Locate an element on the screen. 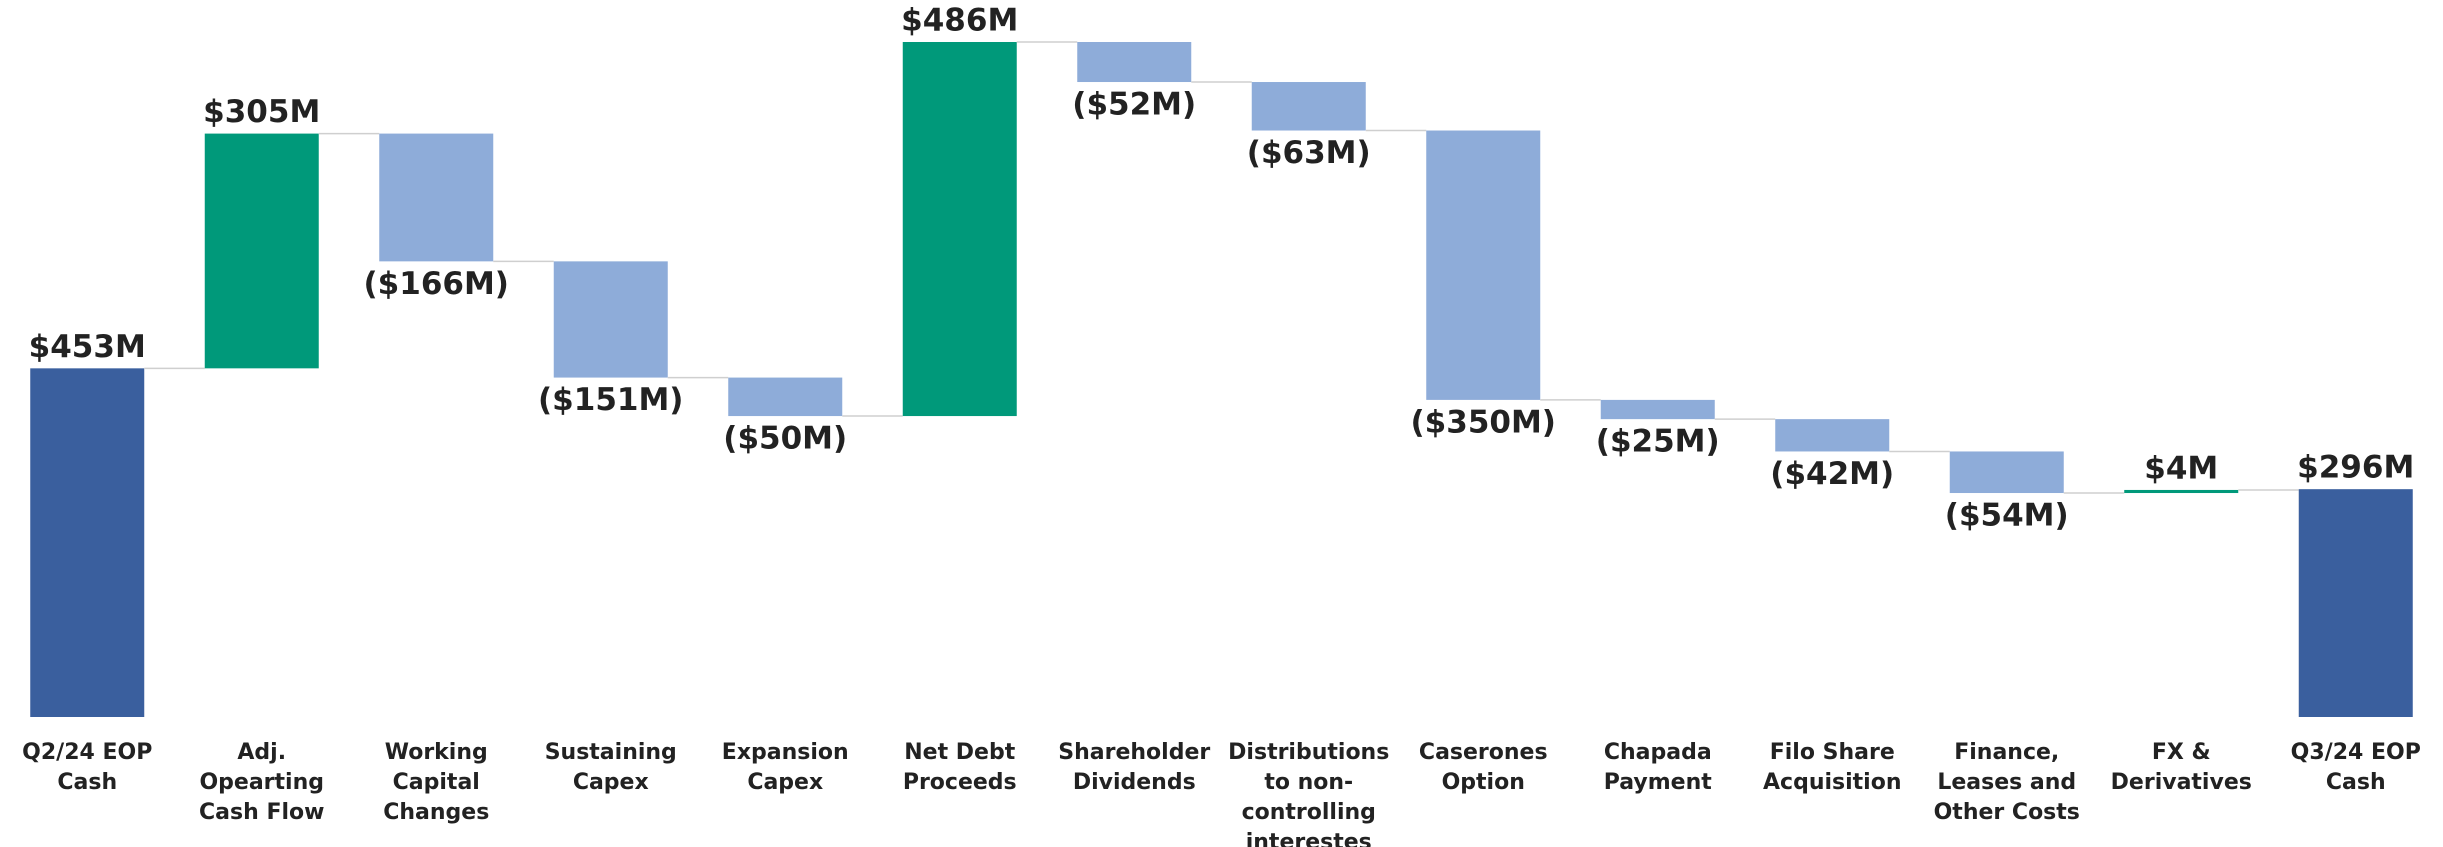  x-tick-label: Expansion Capex is located at coordinates (785, 767).